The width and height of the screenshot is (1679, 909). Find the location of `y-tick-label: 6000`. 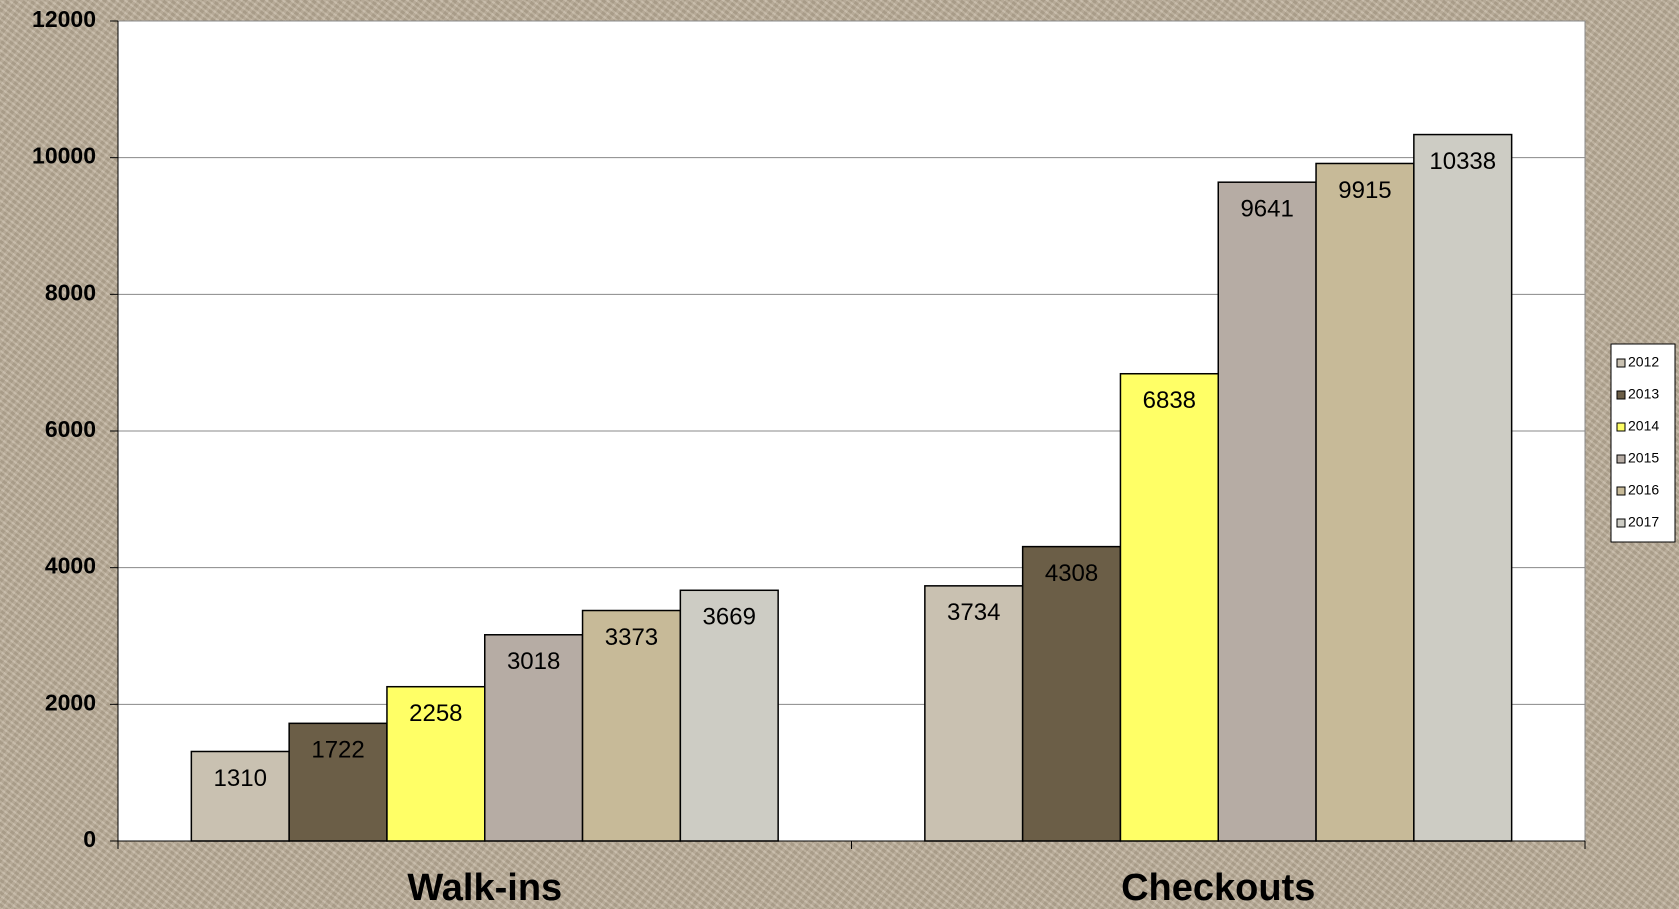

y-tick-label: 6000 is located at coordinates (70, 429).